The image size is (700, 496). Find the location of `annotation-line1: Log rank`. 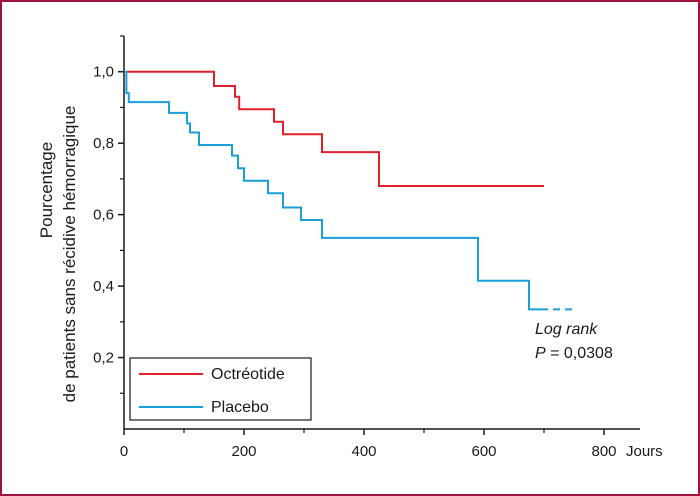

annotation-line1: Log rank is located at coordinates (566, 329).